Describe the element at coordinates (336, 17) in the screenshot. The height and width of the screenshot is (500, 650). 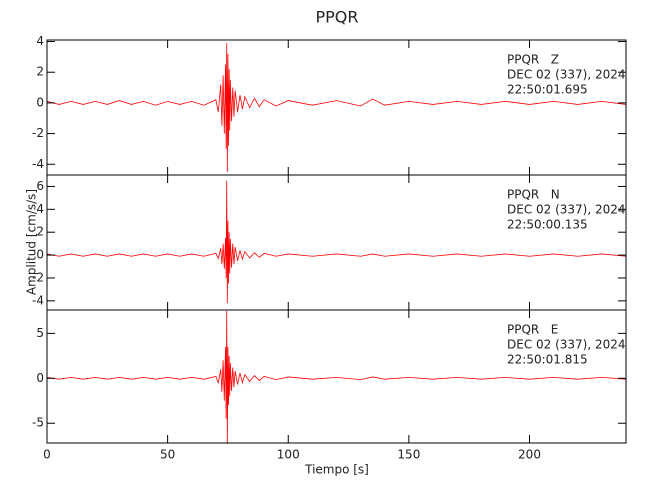
I see `chart-title: PPQR` at that location.